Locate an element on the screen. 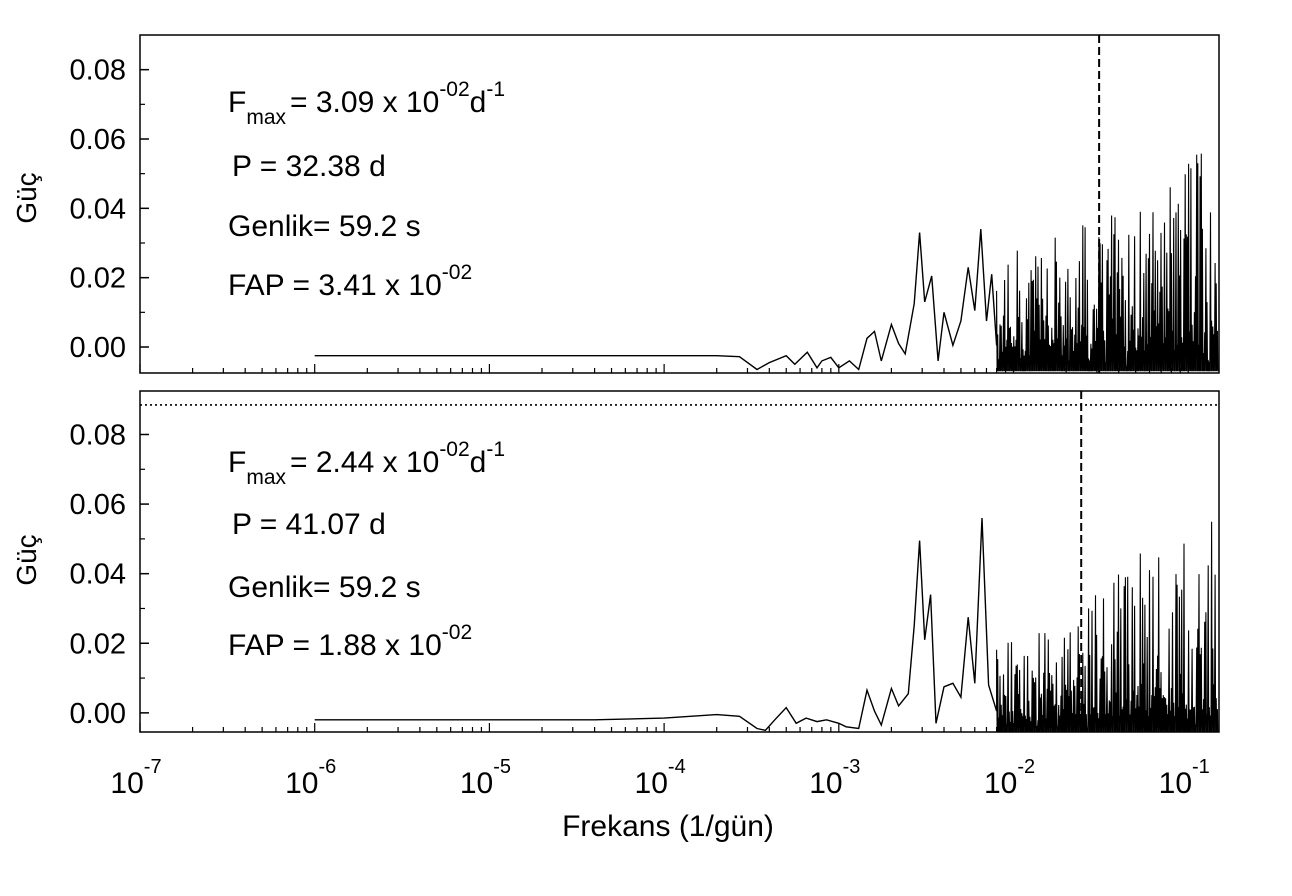  bottom-fmax-eq: = 2.44 x 10 is located at coordinates (364, 462).